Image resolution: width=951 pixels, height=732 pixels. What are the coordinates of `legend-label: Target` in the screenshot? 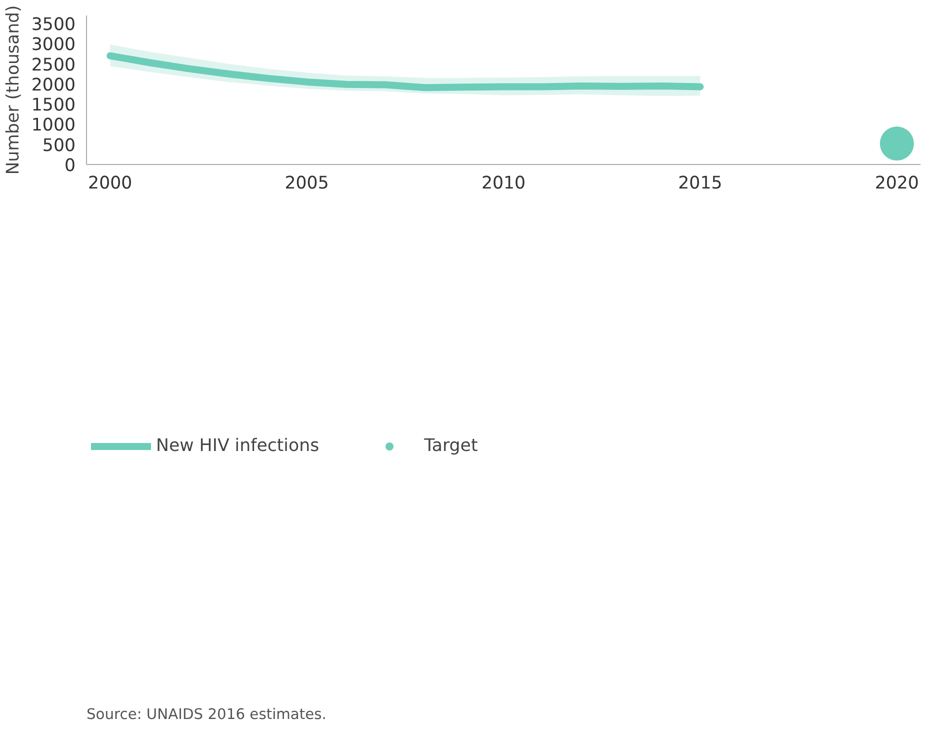 It's located at (451, 446).